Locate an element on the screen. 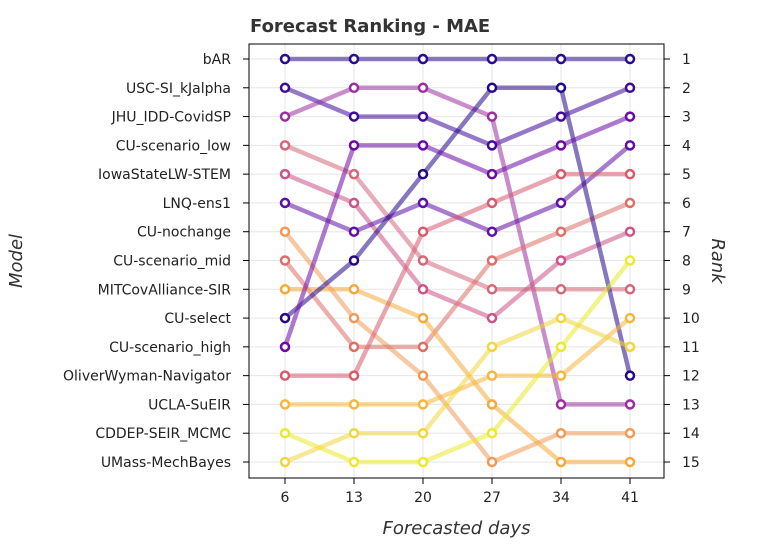 This screenshot has height=547, width=781. rank-tick-label: 11 is located at coordinates (691, 348).